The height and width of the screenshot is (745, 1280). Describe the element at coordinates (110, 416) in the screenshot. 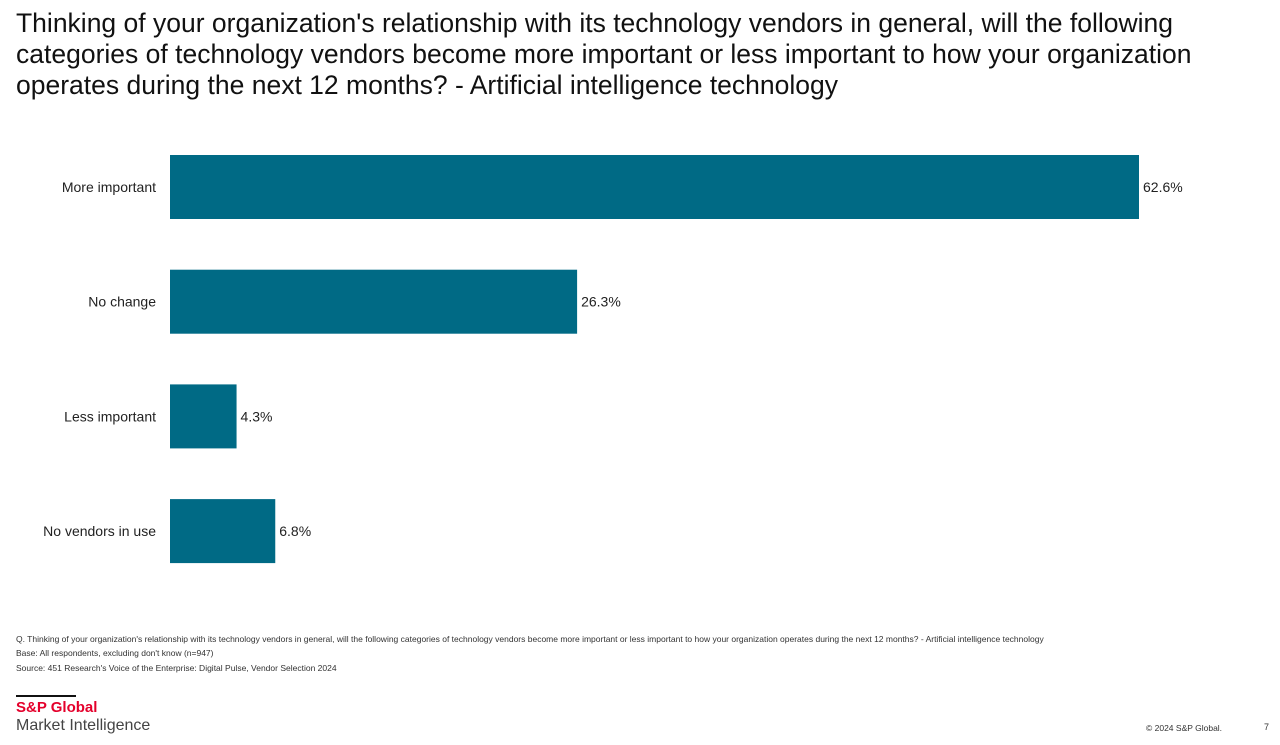

I see `category-label: Less important` at that location.